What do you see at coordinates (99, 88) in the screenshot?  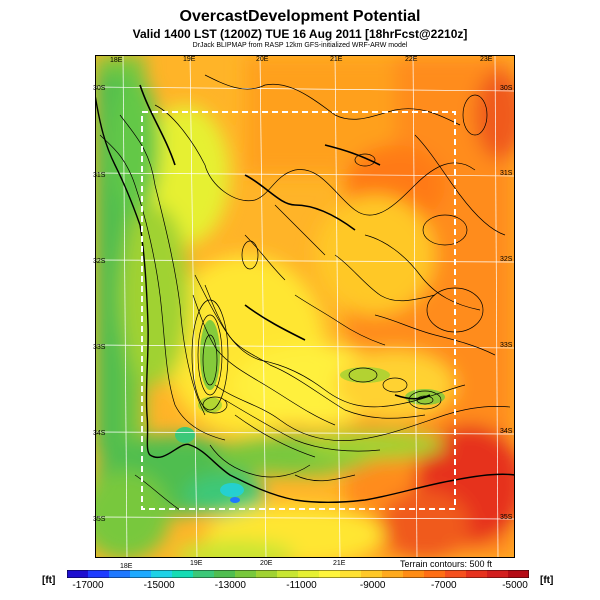 I see `lat-label-left: 30S` at bounding box center [99, 88].